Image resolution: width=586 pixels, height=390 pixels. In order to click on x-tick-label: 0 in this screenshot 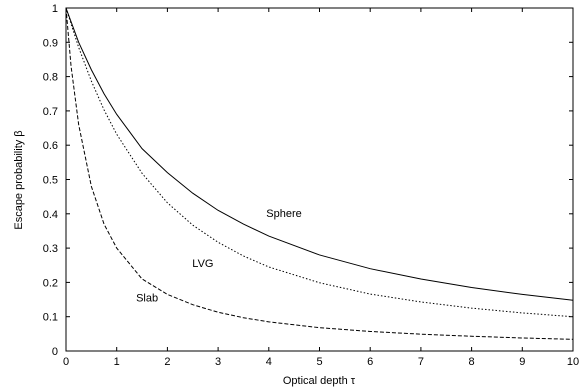, I will do `click(66, 362)`.